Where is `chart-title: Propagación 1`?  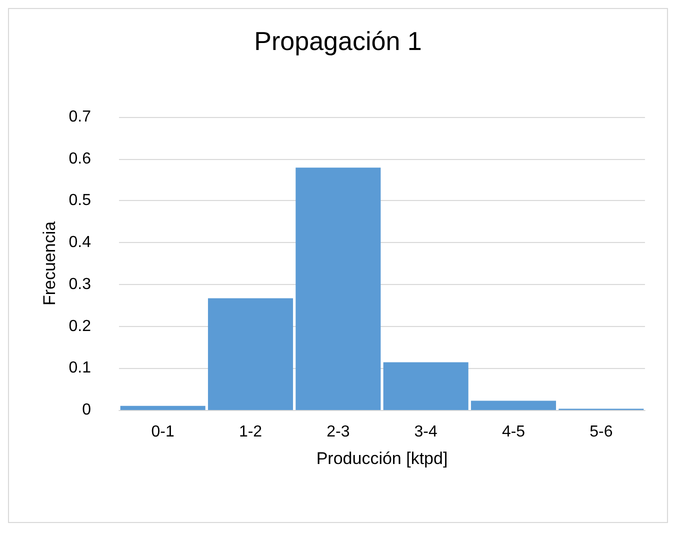 chart-title: Propagación 1 is located at coordinates (338, 41).